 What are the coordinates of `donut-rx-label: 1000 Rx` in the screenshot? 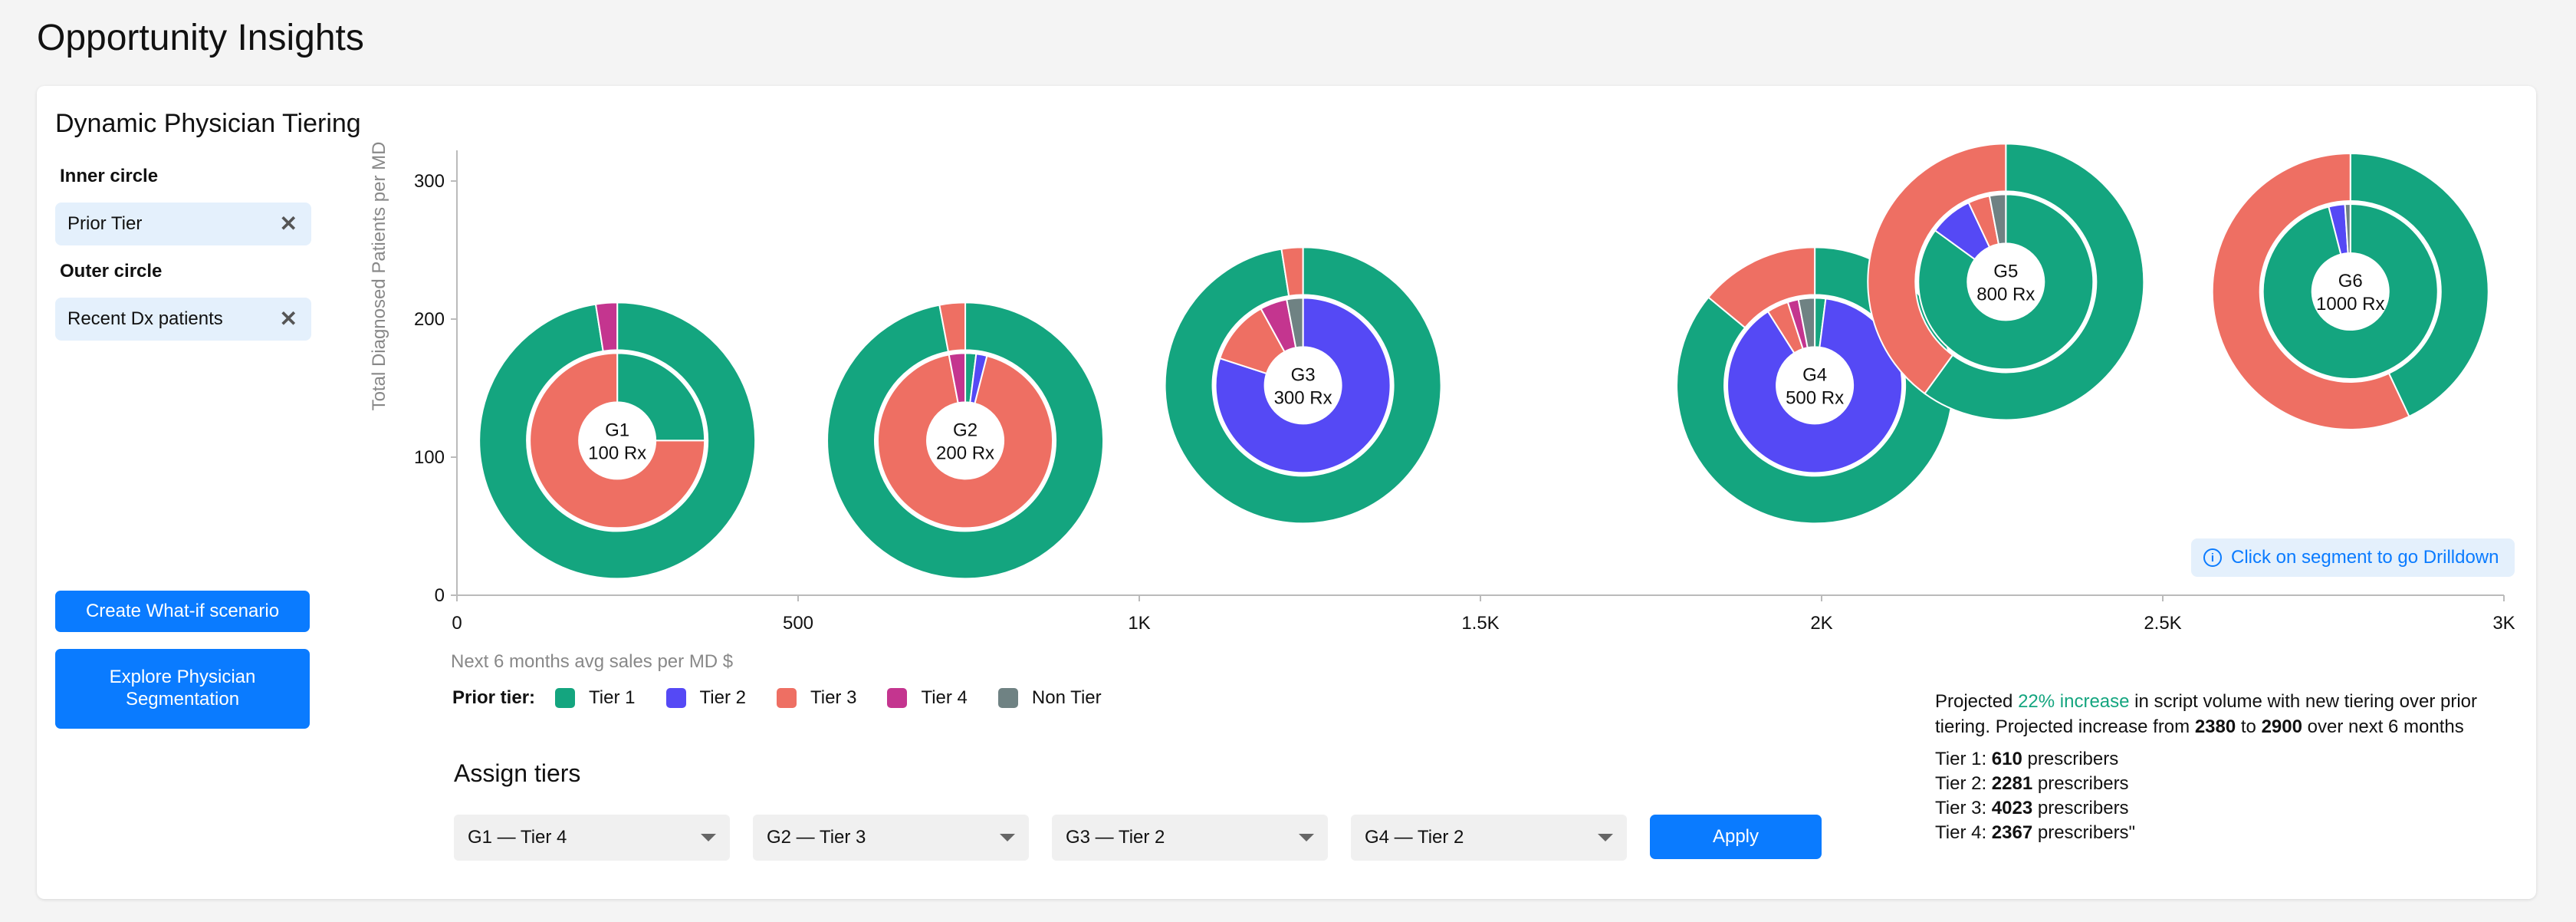 It's located at (2350, 304).